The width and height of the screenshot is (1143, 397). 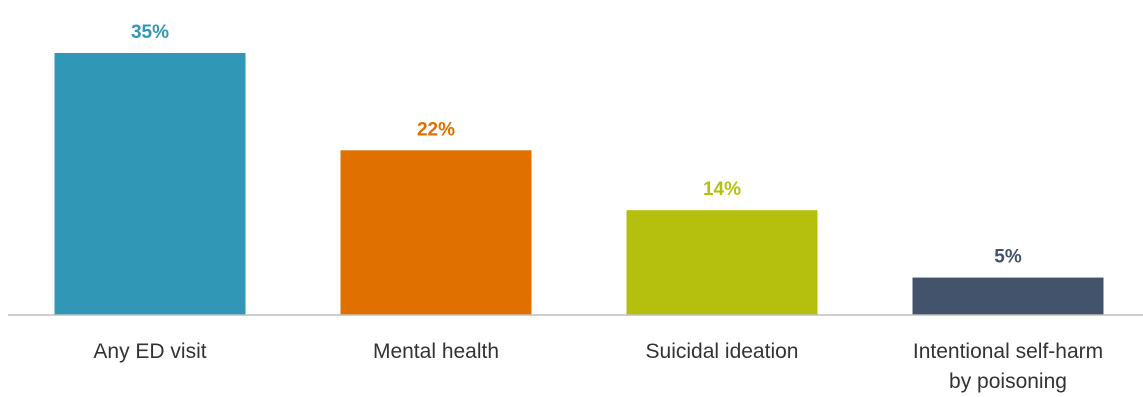 I want to click on category-label-2: Suicidal ideation, so click(x=722, y=351).